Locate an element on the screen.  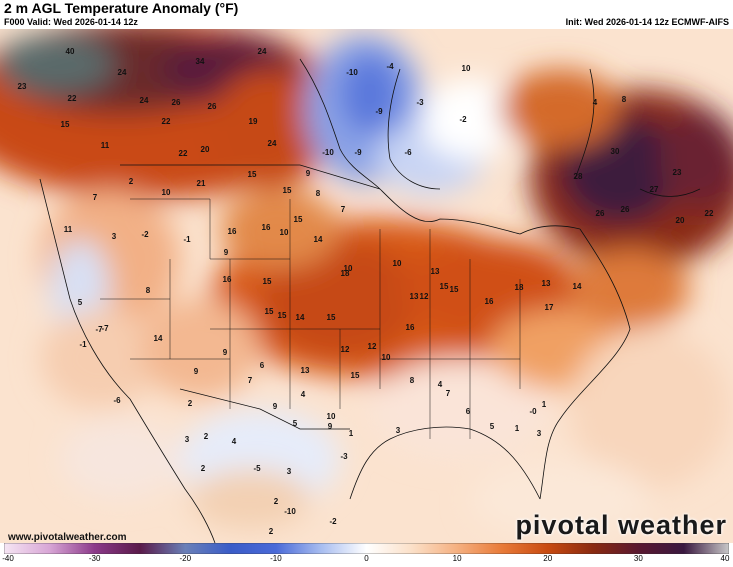
colorbar-tick: 30 is located at coordinates (638, 558).